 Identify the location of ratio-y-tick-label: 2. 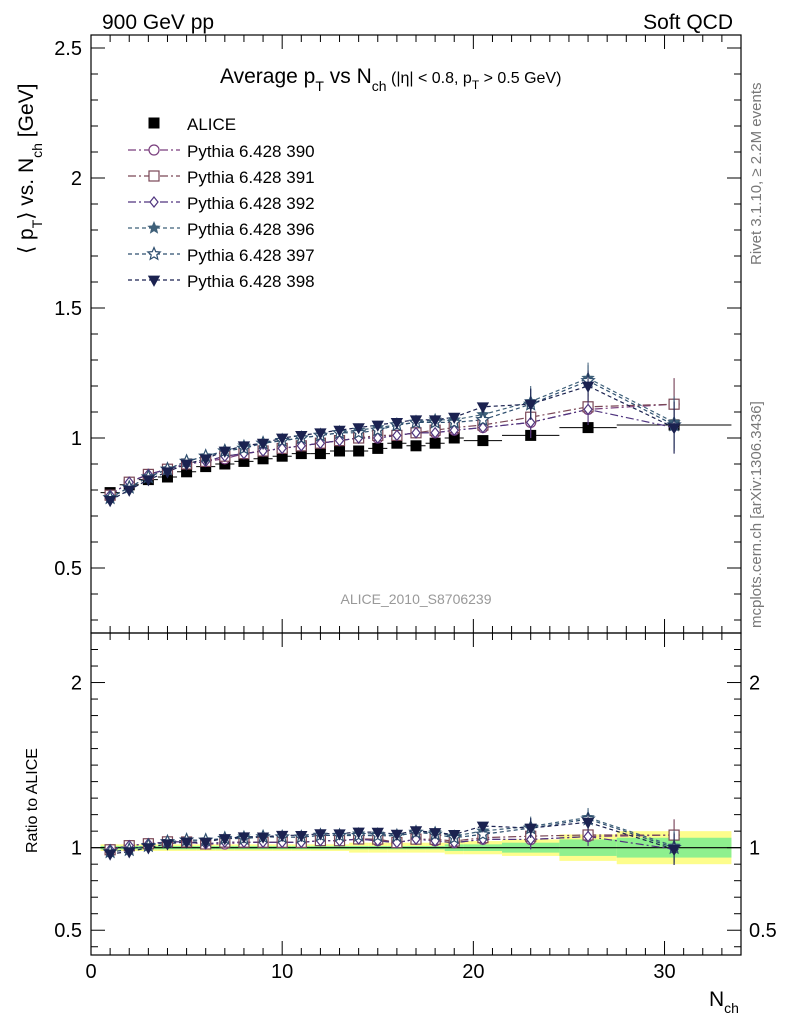
(76, 684).